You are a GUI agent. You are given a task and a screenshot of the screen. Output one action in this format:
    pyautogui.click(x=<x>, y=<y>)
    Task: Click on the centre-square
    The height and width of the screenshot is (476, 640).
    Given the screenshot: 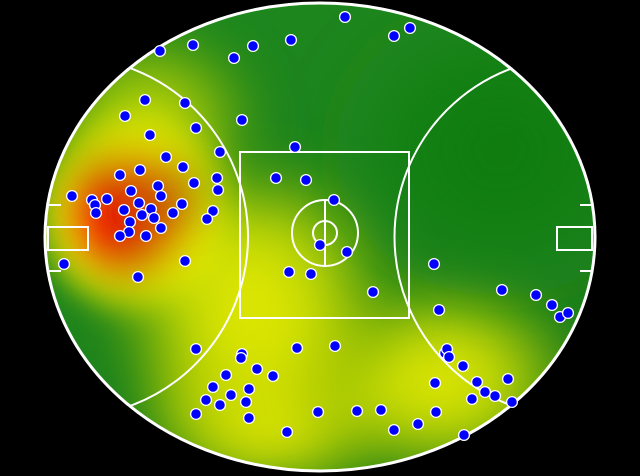 What is the action you would take?
    pyautogui.click(x=324, y=235)
    